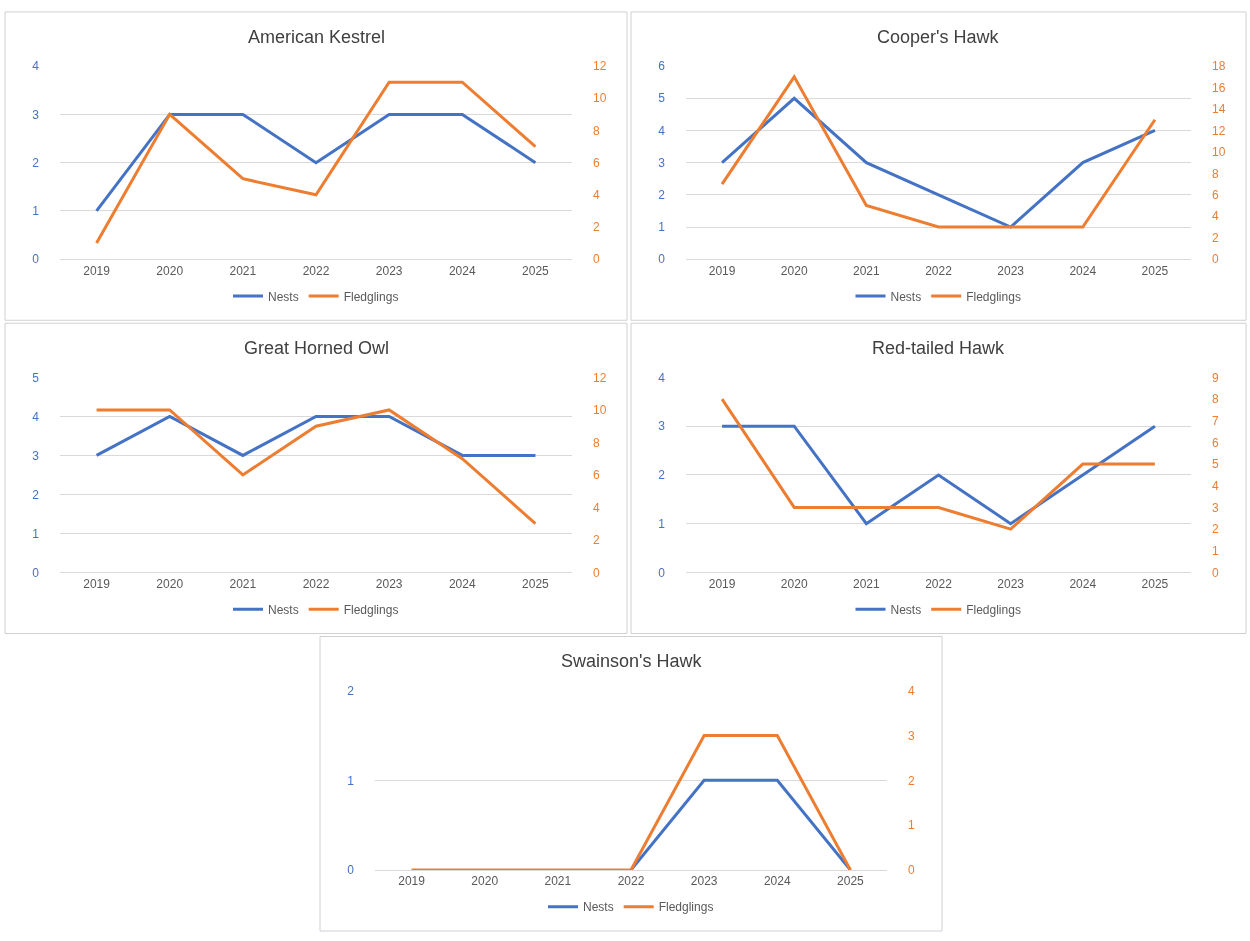  I want to click on chart-title: Swainson's Hawk, so click(632, 661).